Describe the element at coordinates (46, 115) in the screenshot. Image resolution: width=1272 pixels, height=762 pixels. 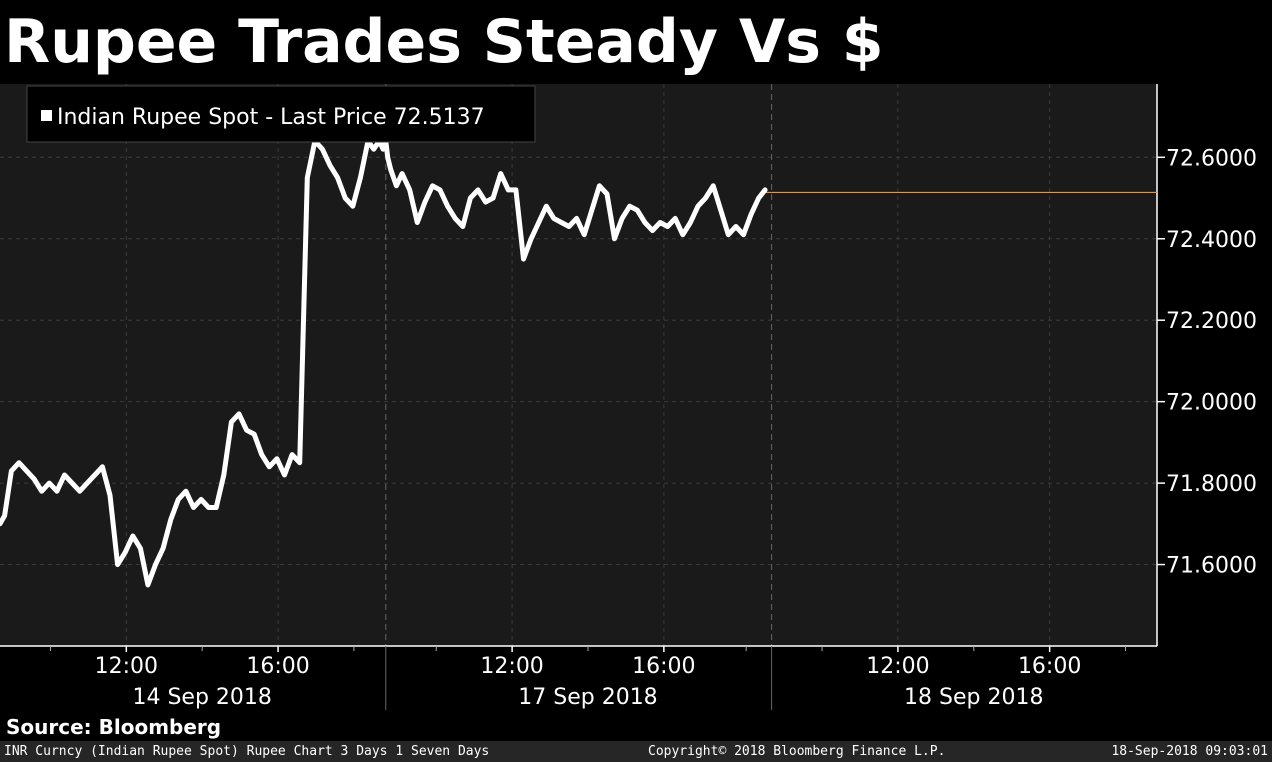
I see `legend-swatch` at that location.